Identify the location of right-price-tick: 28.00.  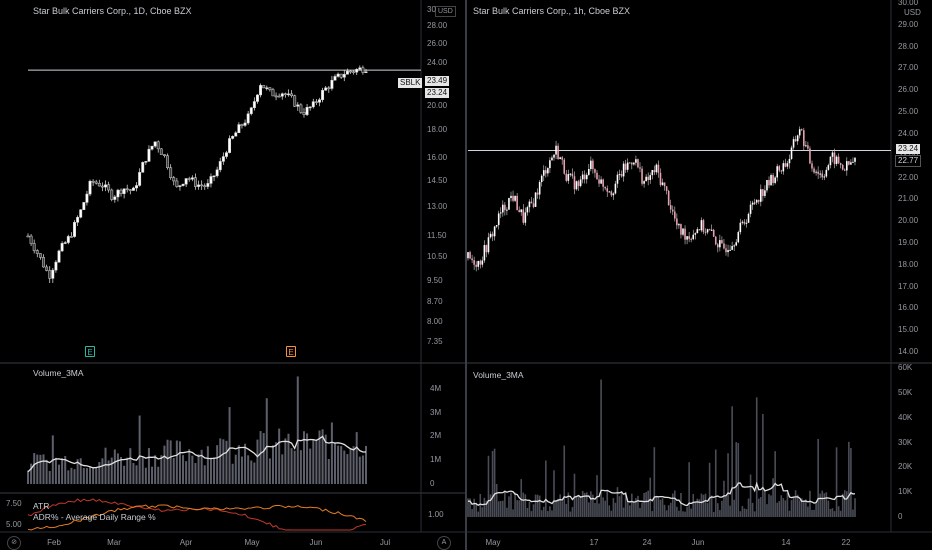
(908, 46).